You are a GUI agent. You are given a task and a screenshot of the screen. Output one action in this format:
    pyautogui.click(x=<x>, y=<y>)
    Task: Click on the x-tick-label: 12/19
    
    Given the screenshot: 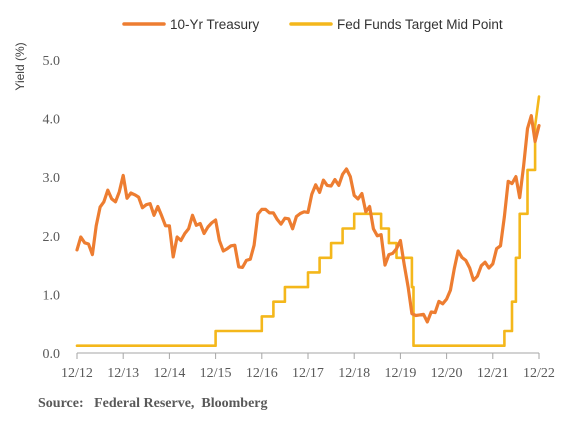 What is the action you would take?
    pyautogui.click(x=400, y=373)
    